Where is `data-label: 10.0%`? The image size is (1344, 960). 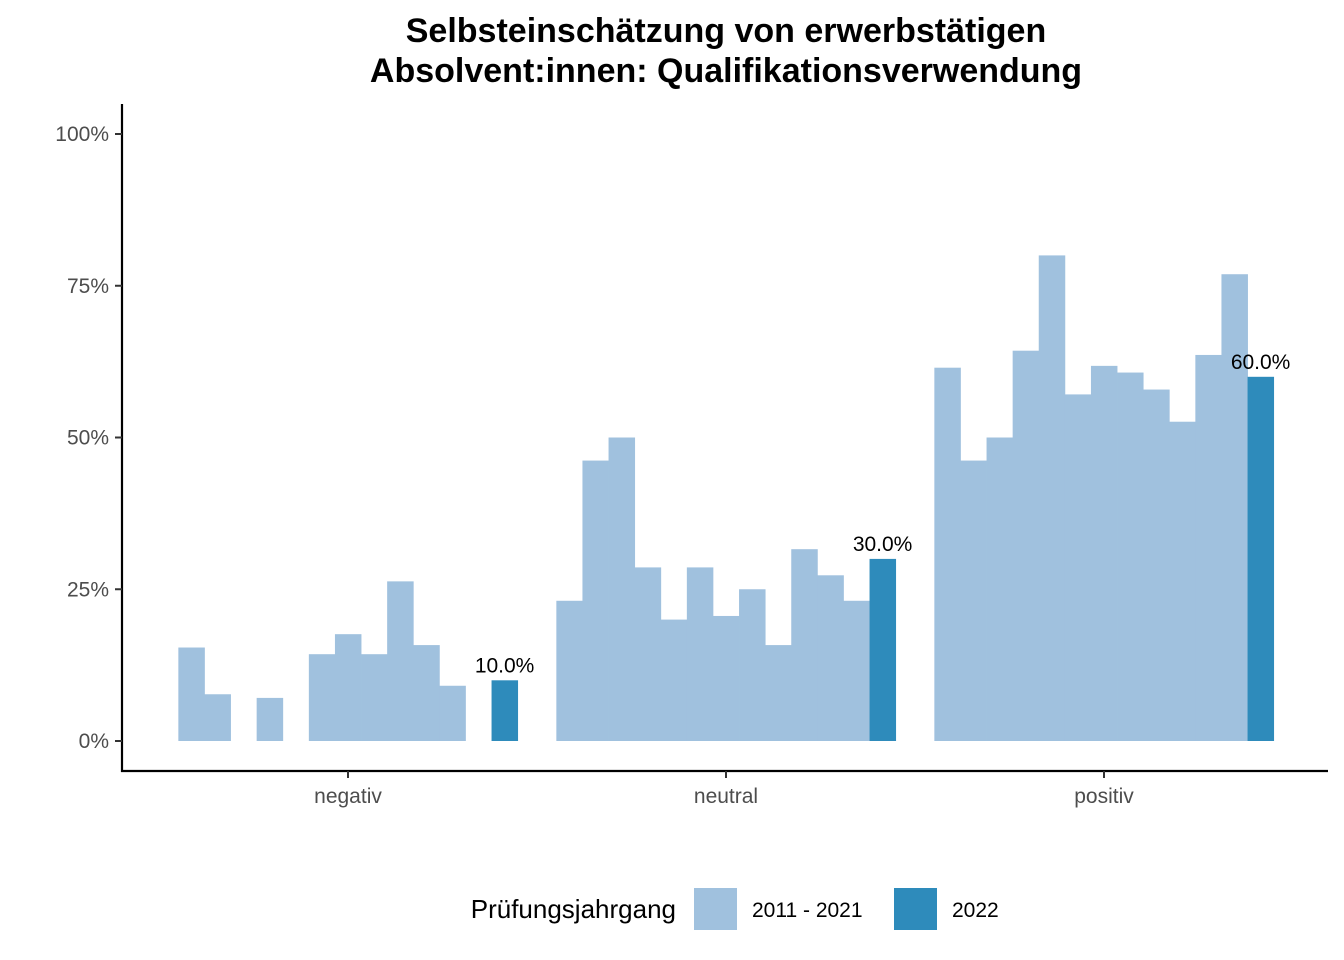 data-label: 10.0% is located at coordinates (505, 665).